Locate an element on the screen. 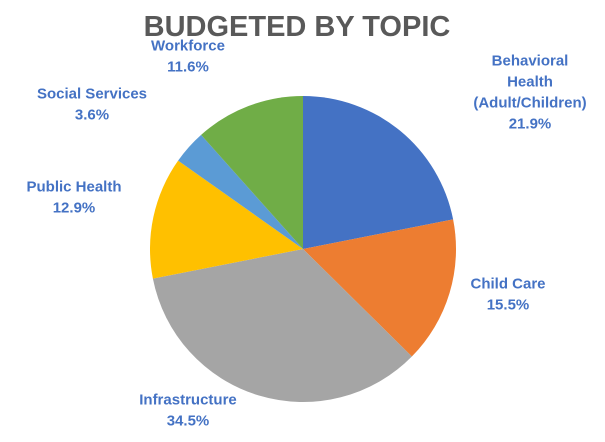  pie-slice-infrastructure is located at coordinates (282, 326).